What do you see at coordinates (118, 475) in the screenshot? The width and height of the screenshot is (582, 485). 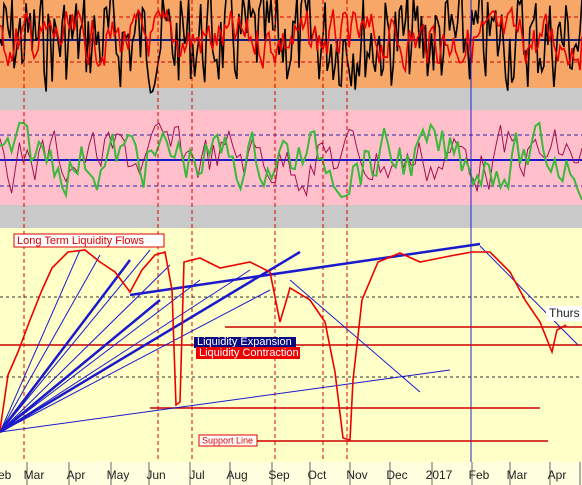 I see `x-tick-label: May` at bounding box center [118, 475].